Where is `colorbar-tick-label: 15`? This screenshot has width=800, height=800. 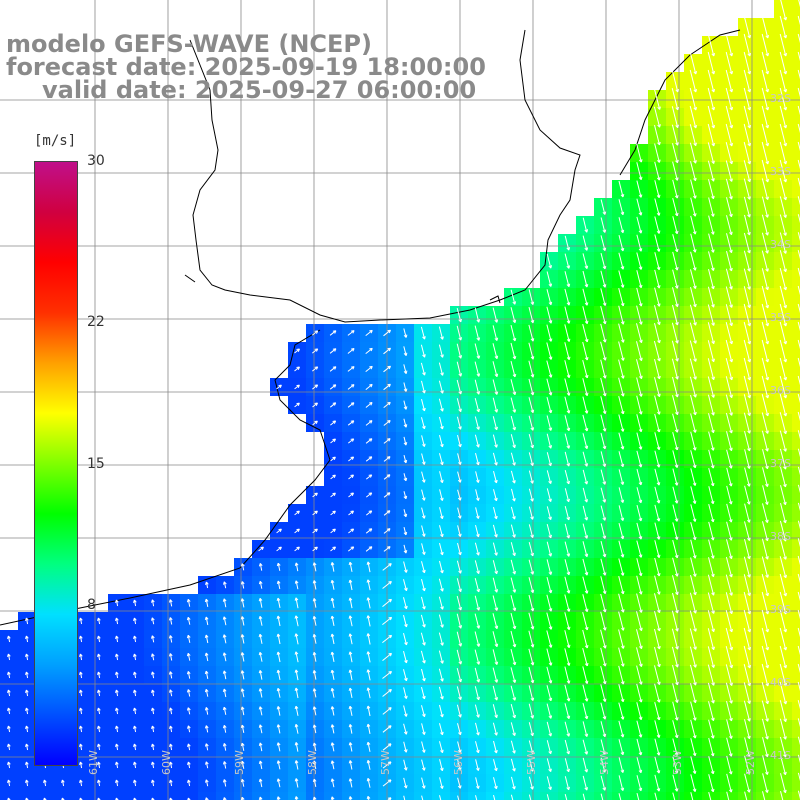 colorbar-tick-label: 15 is located at coordinates (96, 463).